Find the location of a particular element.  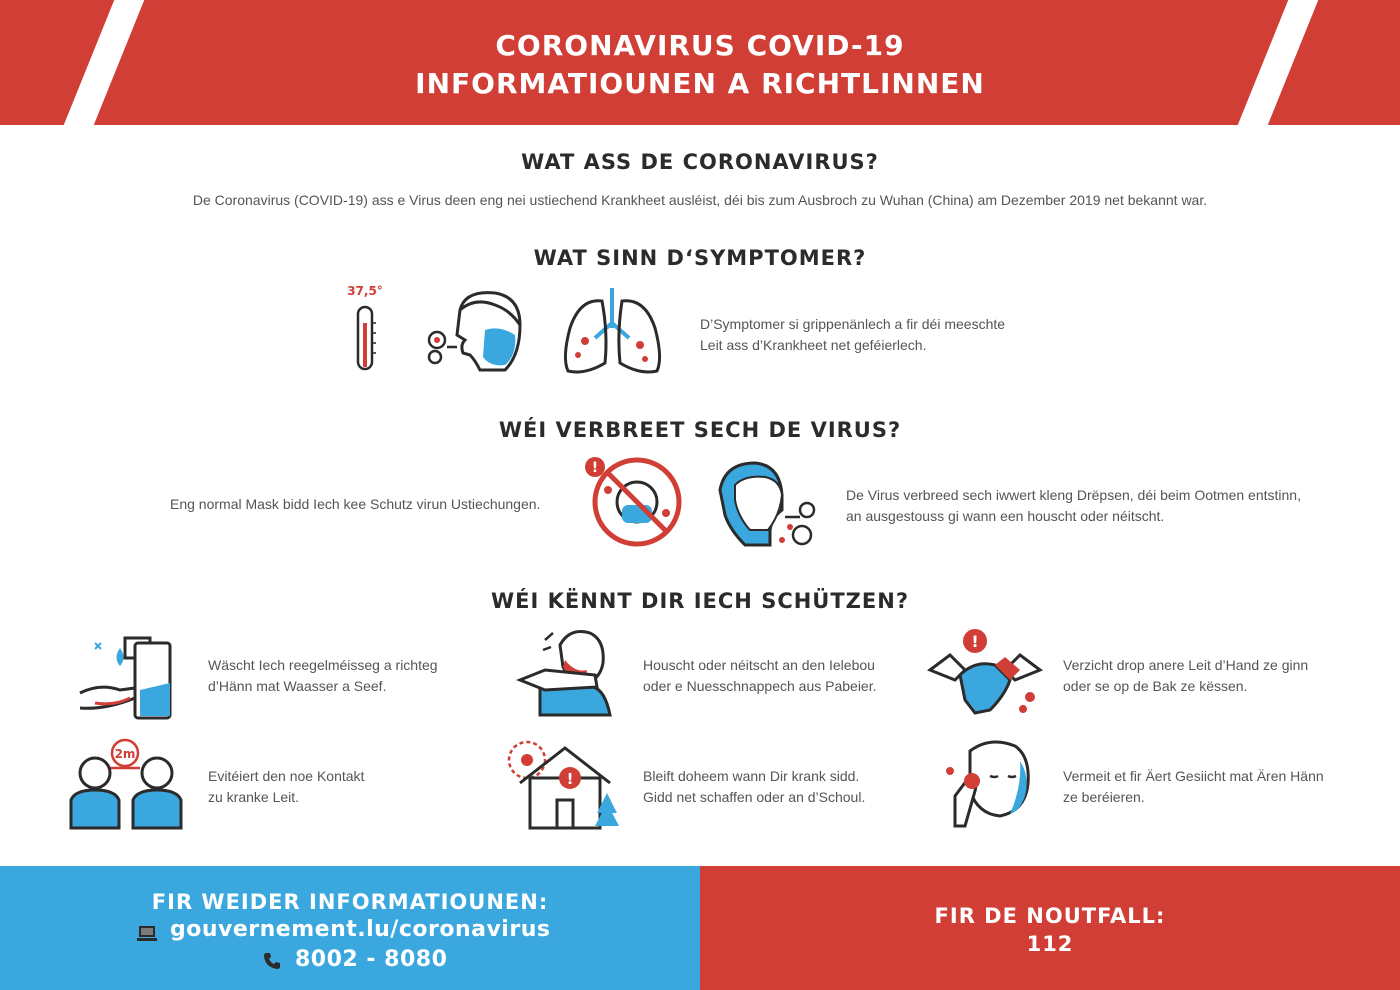

website-link: gouvernement.lu/coronavirus is located at coordinates (360, 929).